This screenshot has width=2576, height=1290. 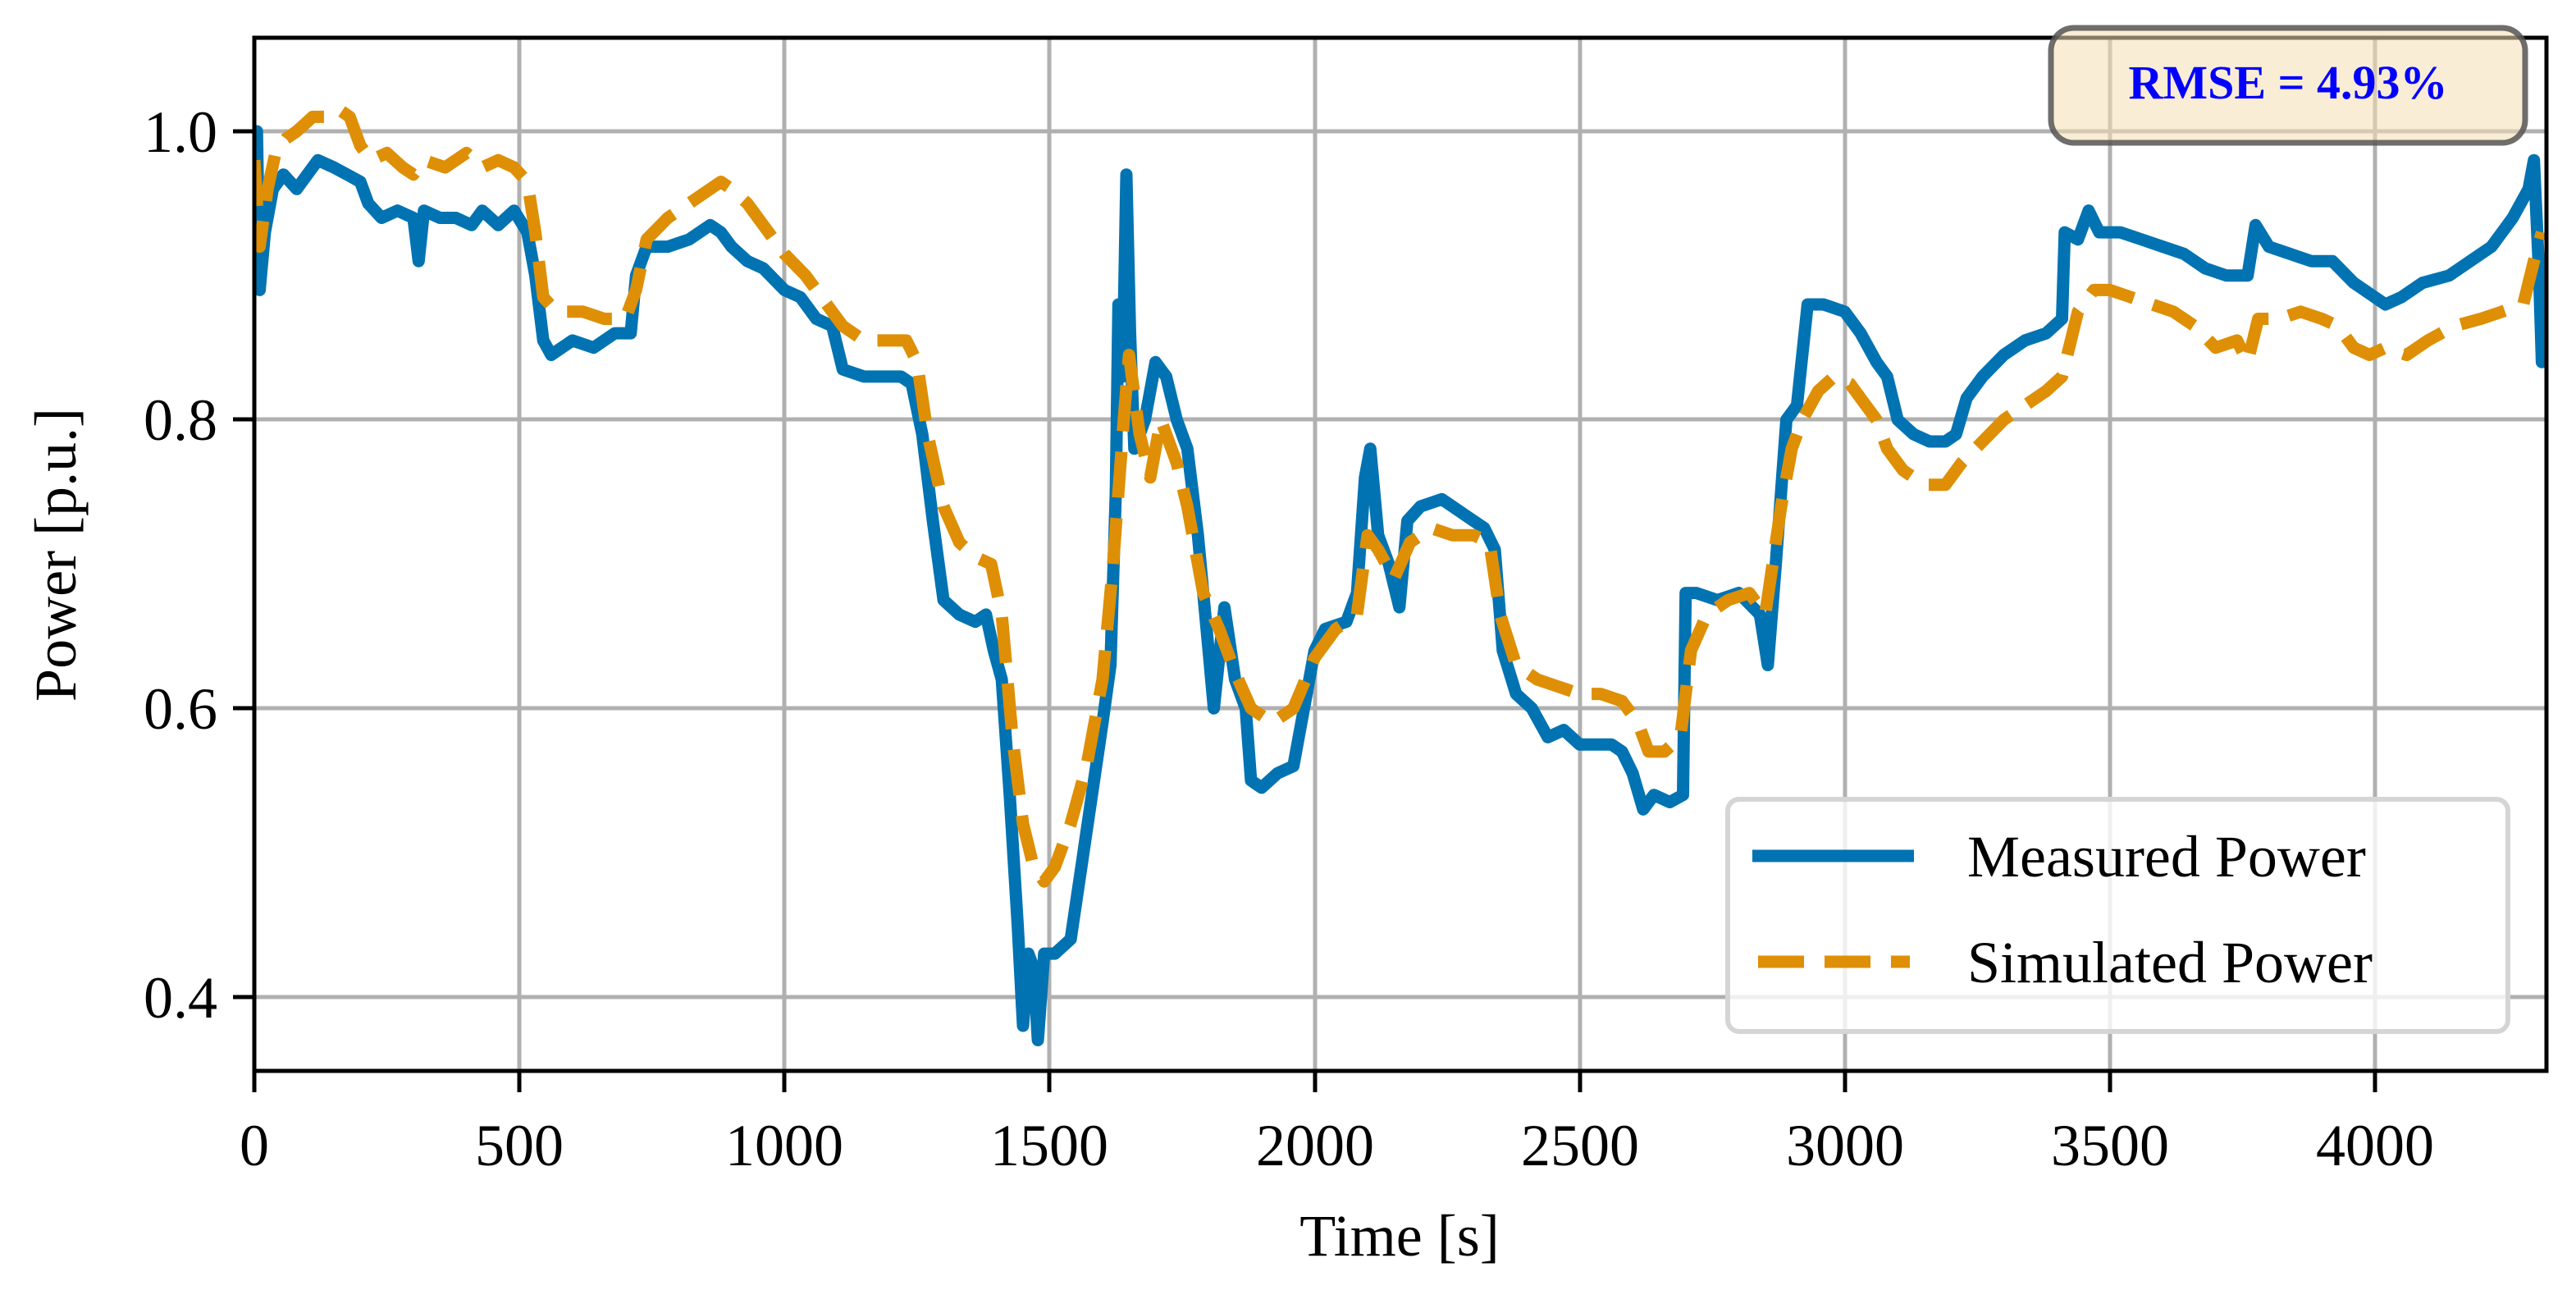 I want to click on y-axis, so click(x=244, y=564).